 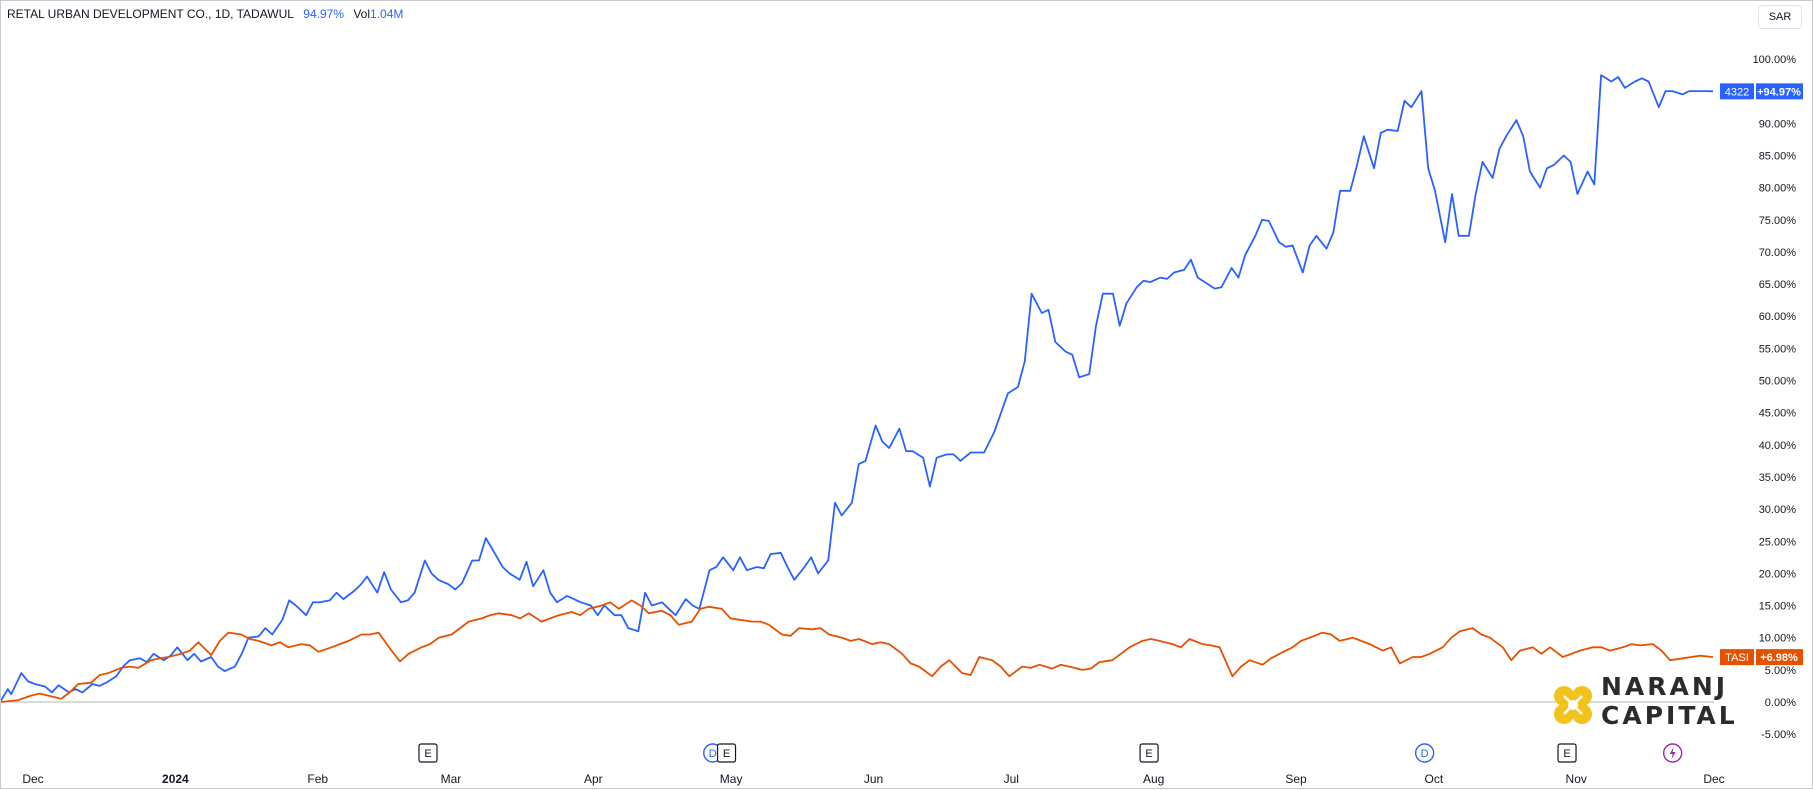 What do you see at coordinates (1778, 285) in the screenshot?
I see `y-tick-label: 65.00%` at bounding box center [1778, 285].